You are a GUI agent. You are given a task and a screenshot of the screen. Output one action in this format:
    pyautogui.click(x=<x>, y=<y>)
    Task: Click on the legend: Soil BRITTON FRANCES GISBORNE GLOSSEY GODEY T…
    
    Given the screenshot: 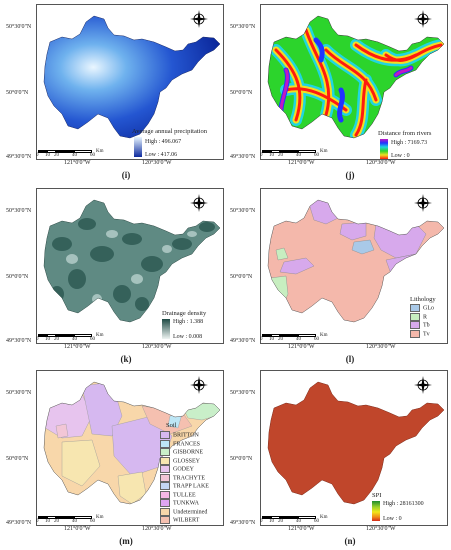 What is the action you would take?
    pyautogui.click(x=184, y=473)
    